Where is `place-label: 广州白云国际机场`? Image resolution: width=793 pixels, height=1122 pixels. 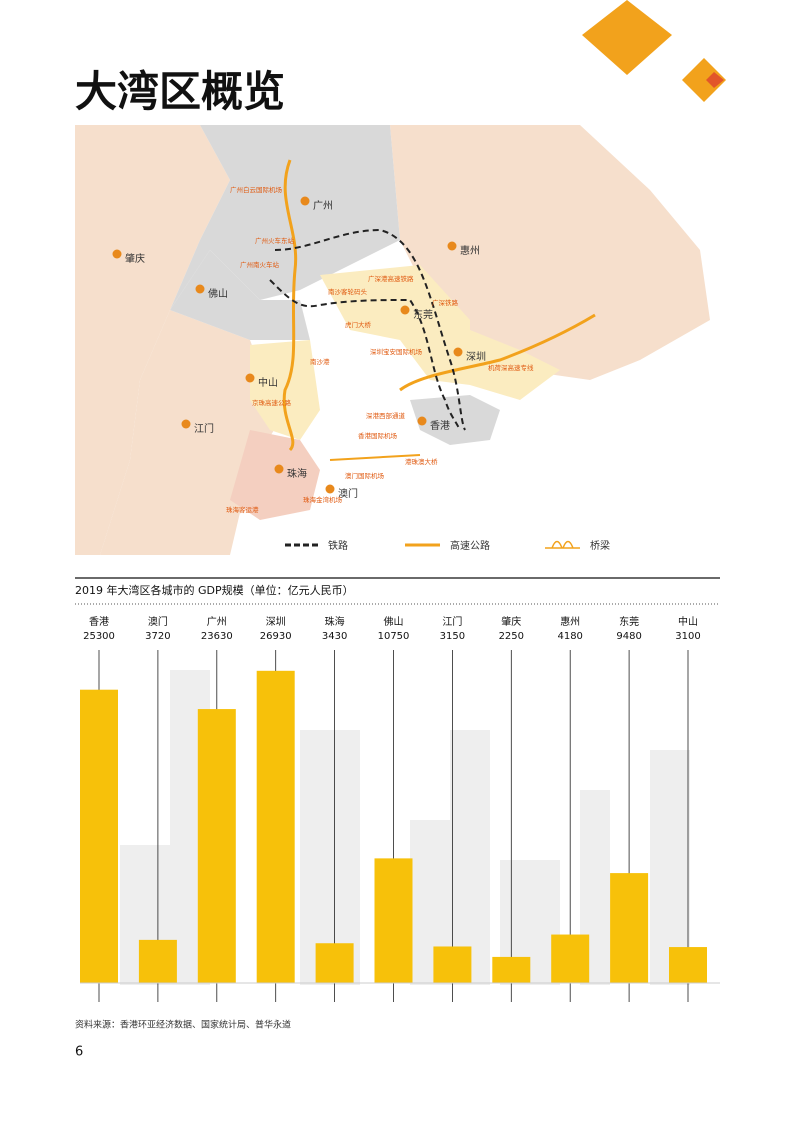
place-label: 广州白云国际机场 is located at coordinates (256, 189).